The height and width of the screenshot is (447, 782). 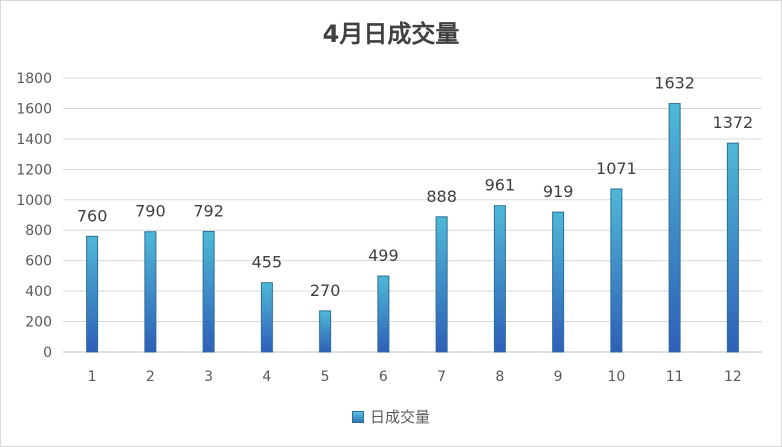 I want to click on x-tick-label: 2, so click(x=150, y=377).